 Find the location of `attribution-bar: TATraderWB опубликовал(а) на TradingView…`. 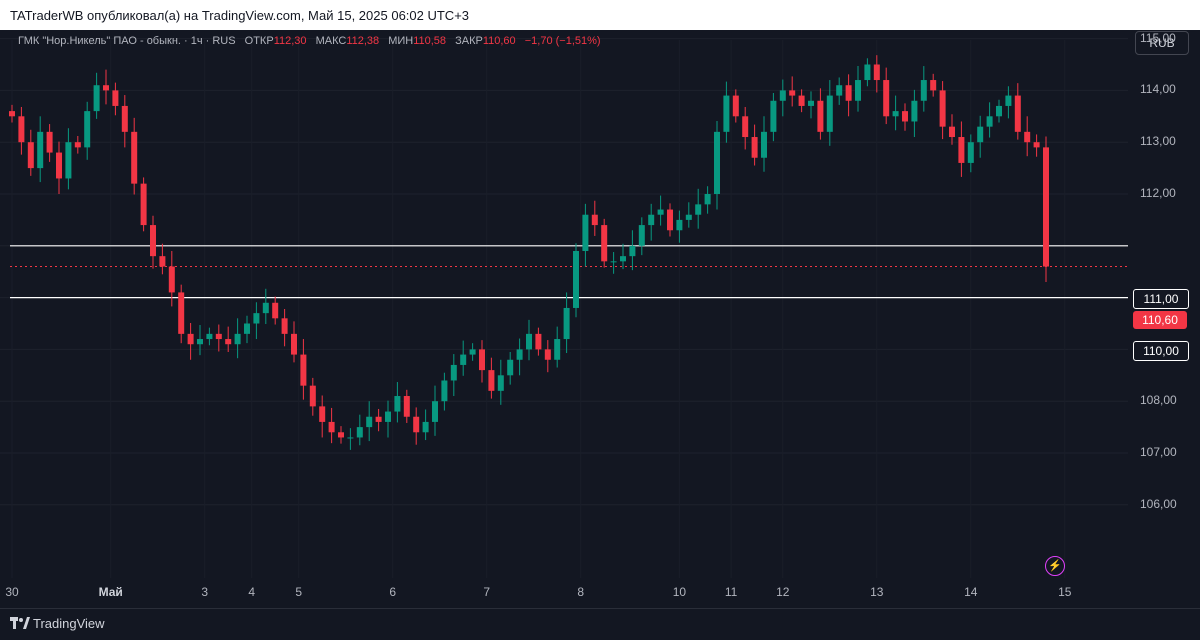

attribution-bar: TATraderWB опубликовал(а) на TradingView… is located at coordinates (600, 15).